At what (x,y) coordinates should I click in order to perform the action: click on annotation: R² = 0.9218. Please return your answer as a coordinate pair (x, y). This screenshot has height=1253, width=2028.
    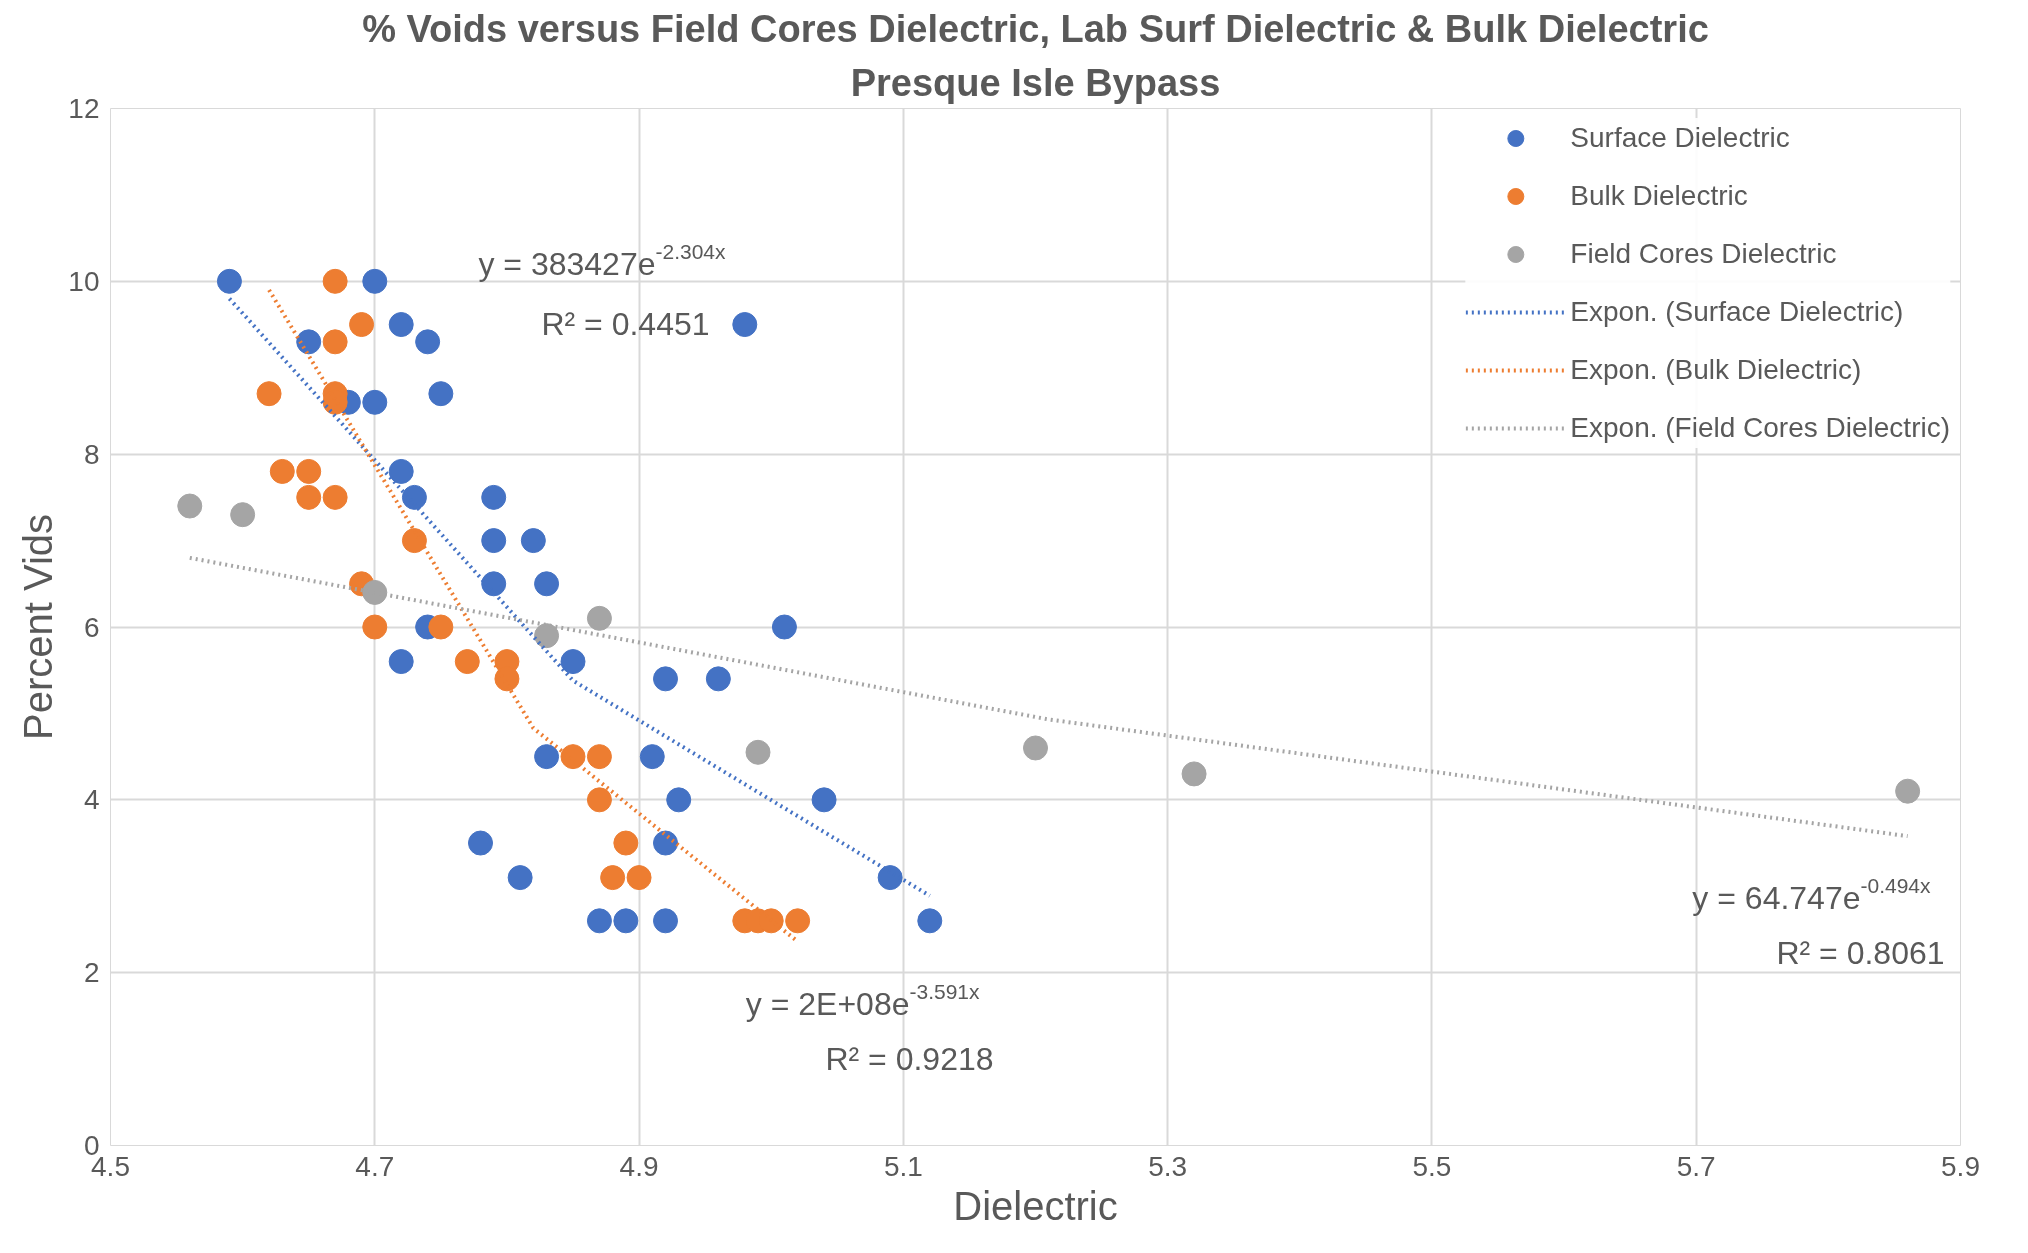
    Looking at the image, I should click on (909, 1058).